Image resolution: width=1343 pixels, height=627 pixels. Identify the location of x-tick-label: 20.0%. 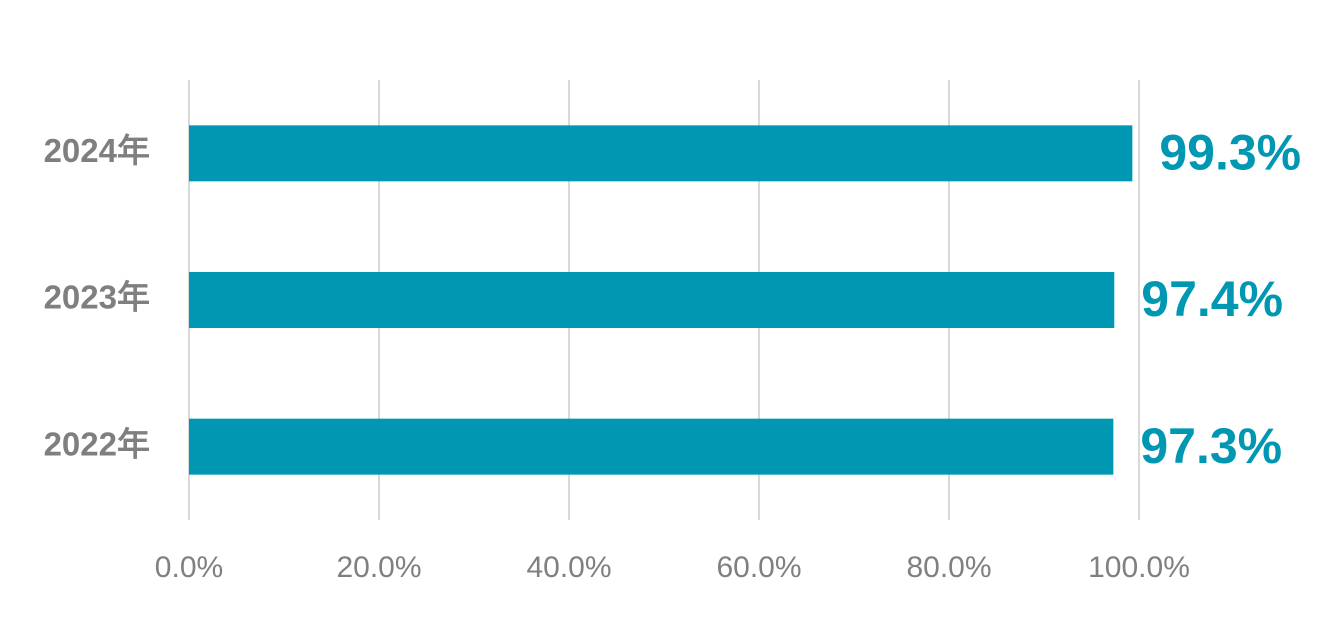
(378, 567).